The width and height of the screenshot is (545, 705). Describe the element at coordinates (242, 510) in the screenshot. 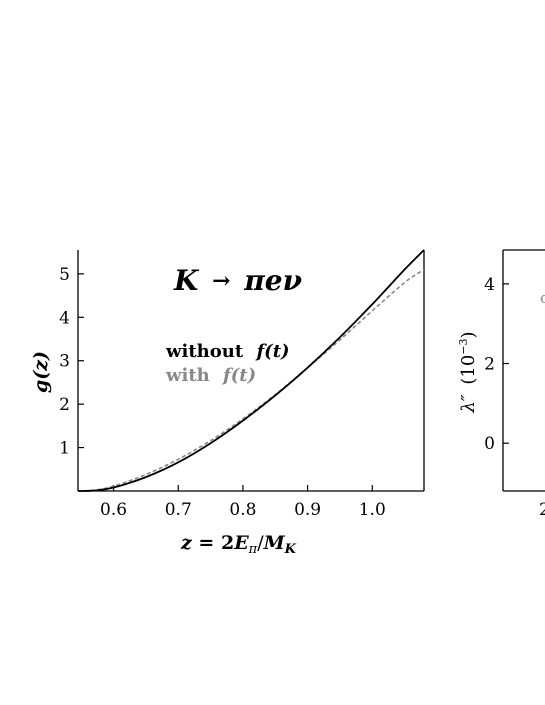

I see `left-x-tick-label: 0.8` at that location.